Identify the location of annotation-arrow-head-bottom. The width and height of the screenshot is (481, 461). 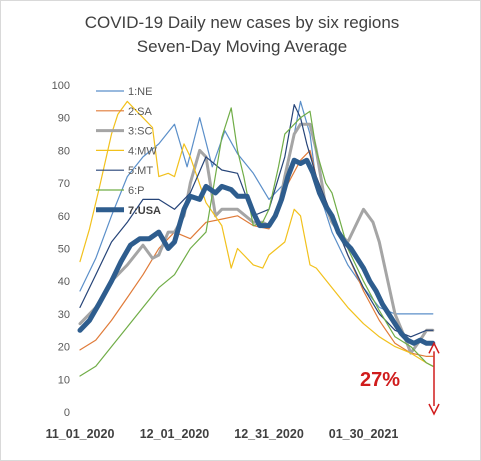
(434, 409).